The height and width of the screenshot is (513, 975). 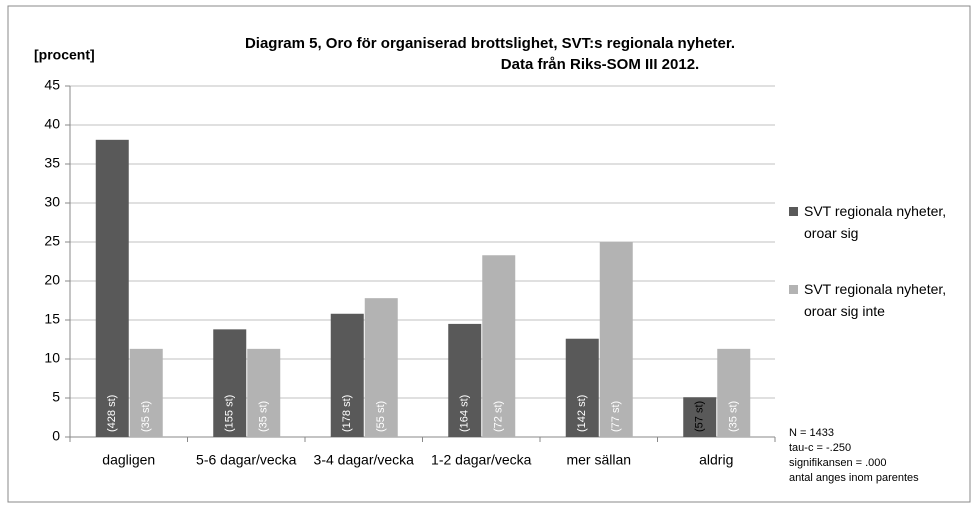 What do you see at coordinates (716, 460) in the screenshot?
I see `x-tick-label: aldrig` at bounding box center [716, 460].